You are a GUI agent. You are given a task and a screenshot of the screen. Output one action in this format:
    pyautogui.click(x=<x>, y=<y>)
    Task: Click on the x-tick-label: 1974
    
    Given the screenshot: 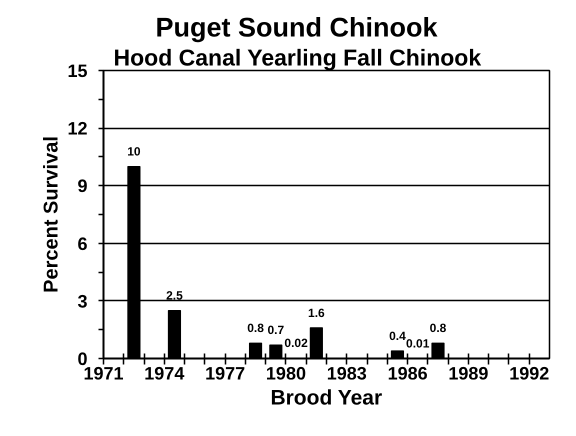 What is the action you would take?
    pyautogui.click(x=164, y=374)
    